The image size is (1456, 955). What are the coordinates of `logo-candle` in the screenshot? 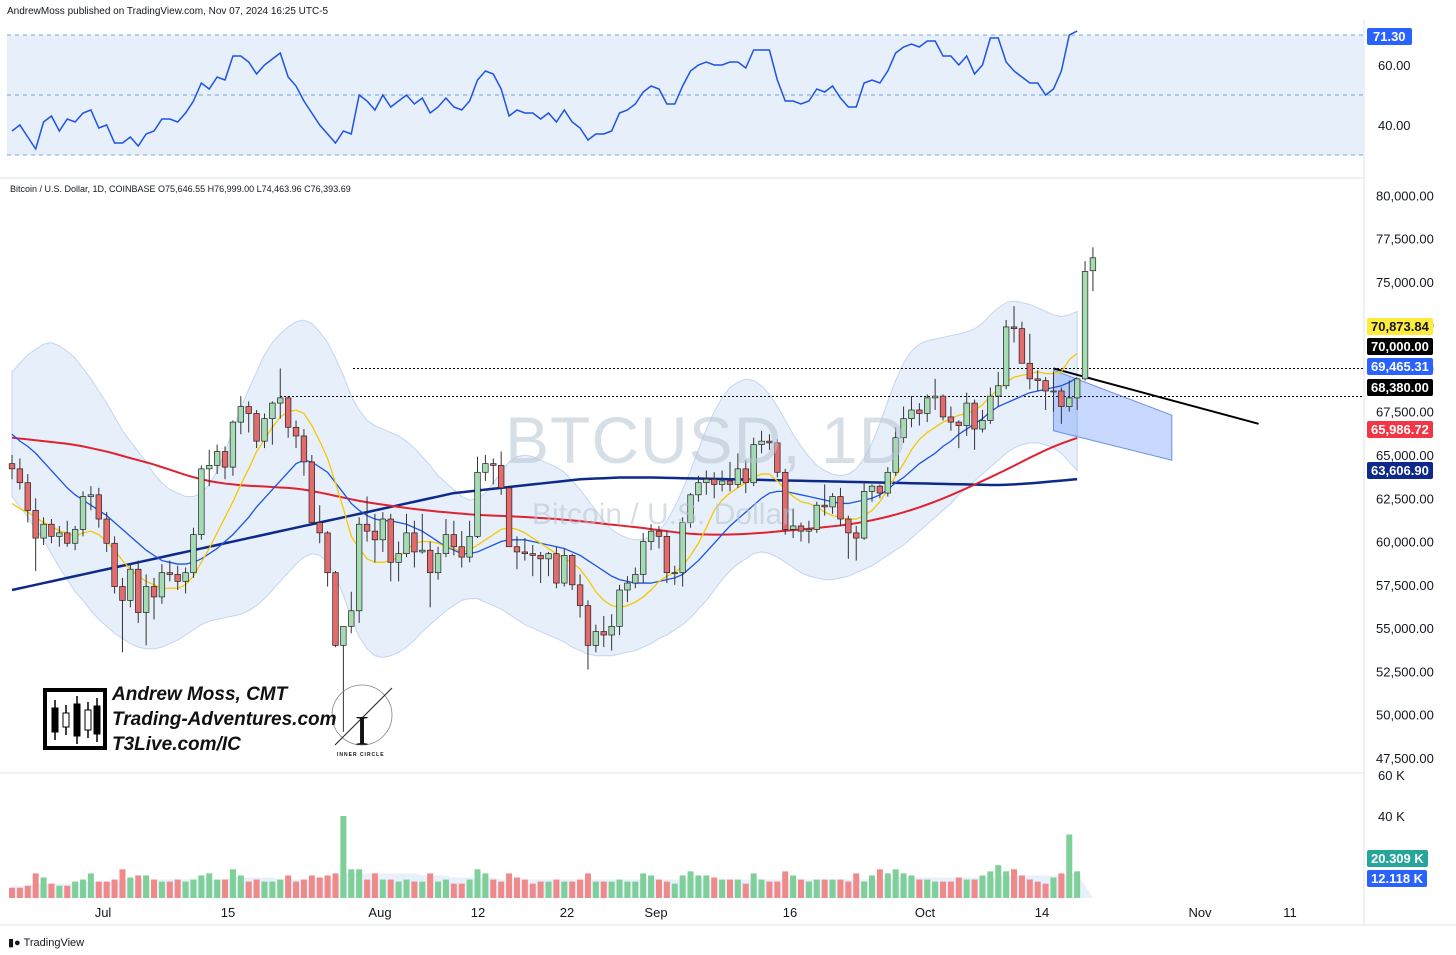 It's located at (77, 720).